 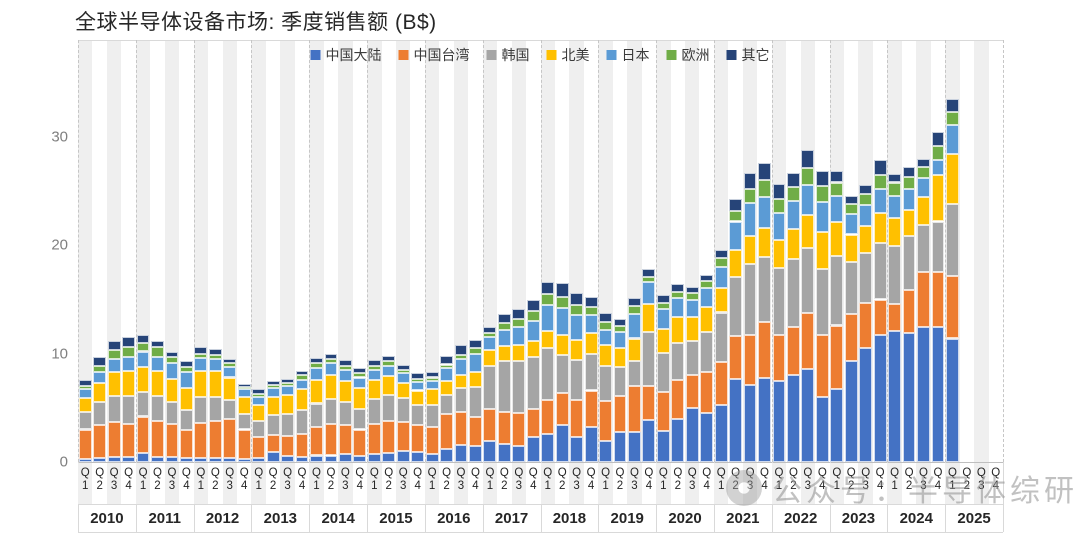 What do you see at coordinates (100, 441) in the screenshot?
I see `bar-segment-中国台湾-2010Q2` at bounding box center [100, 441].